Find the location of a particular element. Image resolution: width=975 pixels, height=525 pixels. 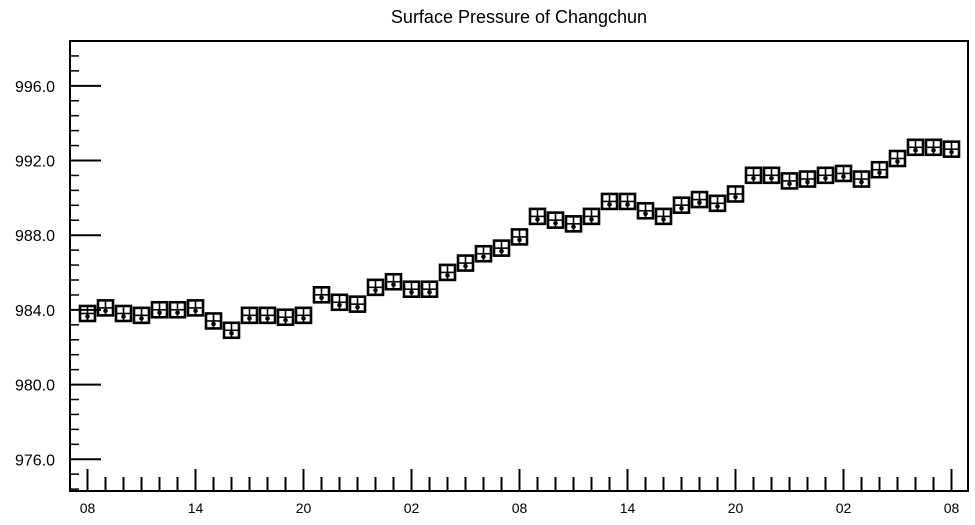

y-tick-label: 976.0 is located at coordinates (35, 460).